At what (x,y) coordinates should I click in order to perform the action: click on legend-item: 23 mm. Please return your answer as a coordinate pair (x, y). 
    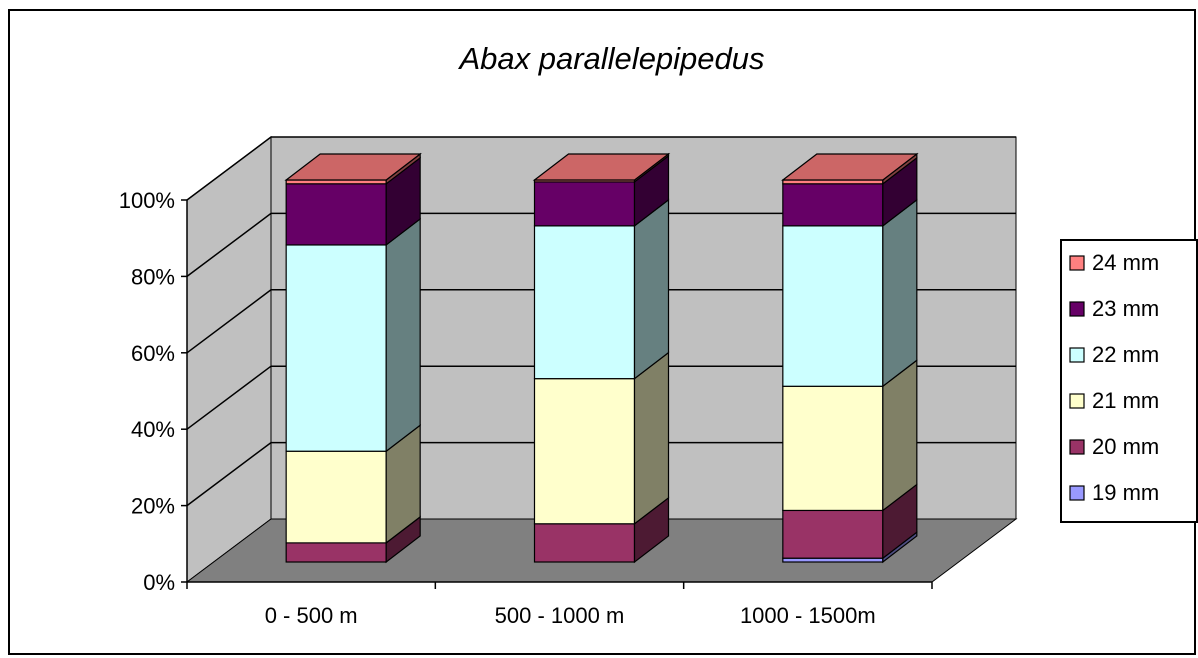
    Looking at the image, I should click on (1114, 308).